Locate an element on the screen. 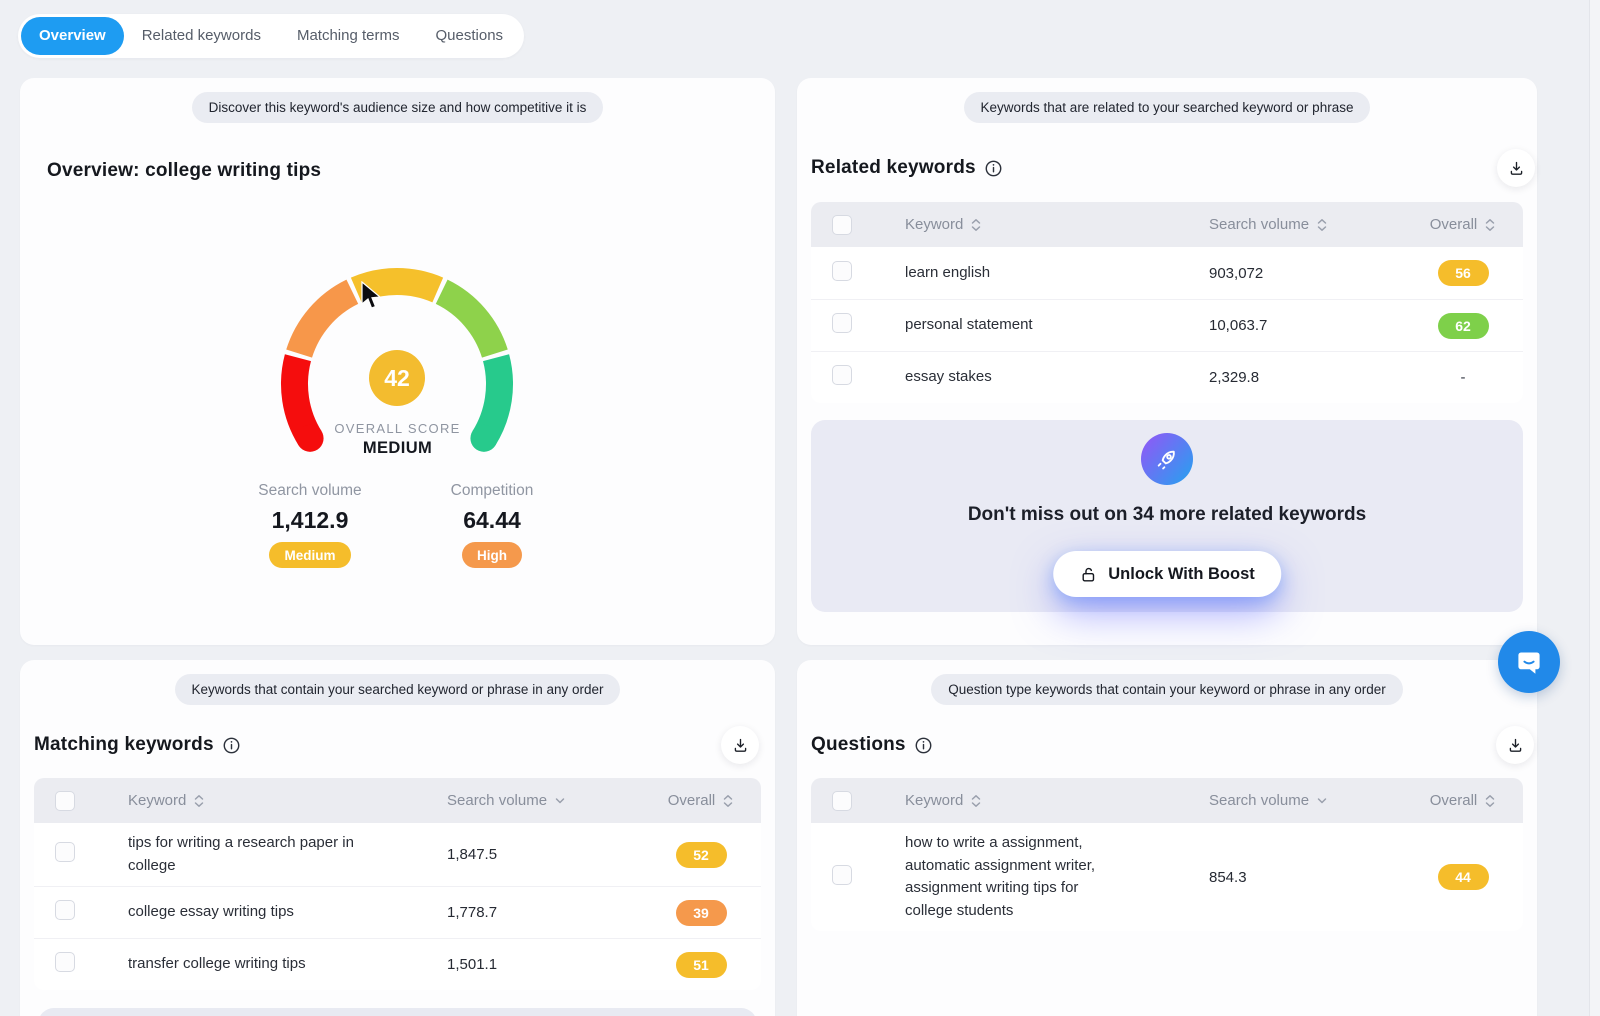  overall-cell: 56 is located at coordinates (1463, 273).